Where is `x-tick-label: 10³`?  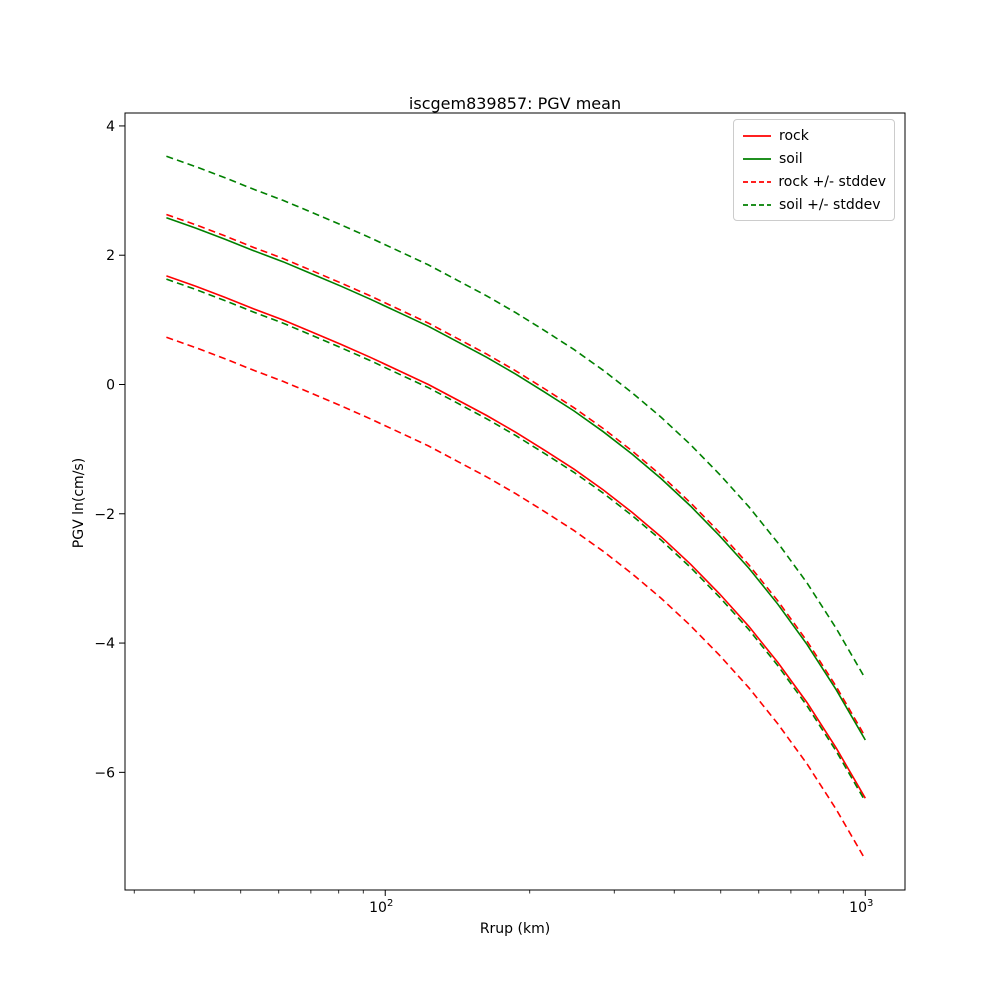
x-tick-label: 10³ is located at coordinates (861, 907).